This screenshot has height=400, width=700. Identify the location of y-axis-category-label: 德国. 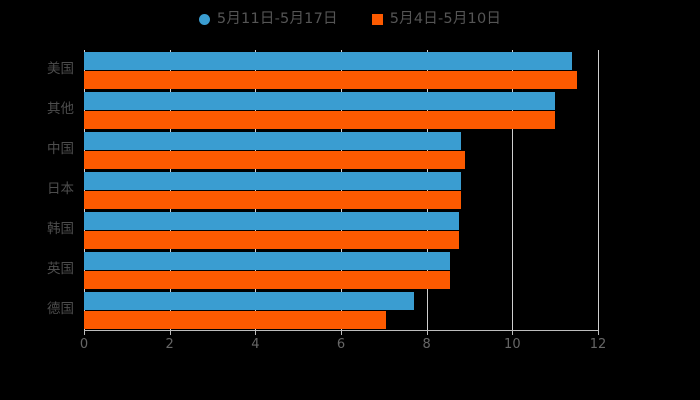
(60, 309).